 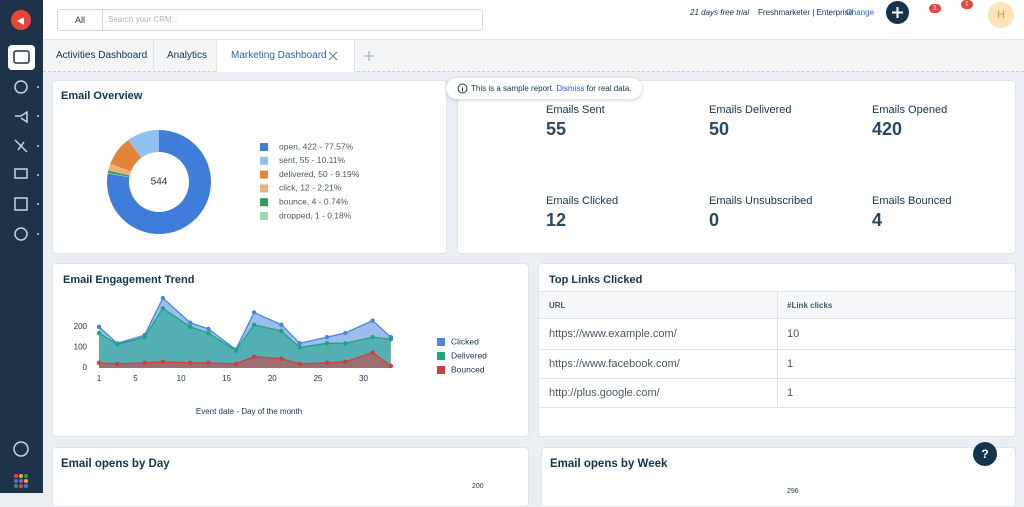 What do you see at coordinates (102, 96) in the screenshot?
I see `card-title: Email Overview` at bounding box center [102, 96].